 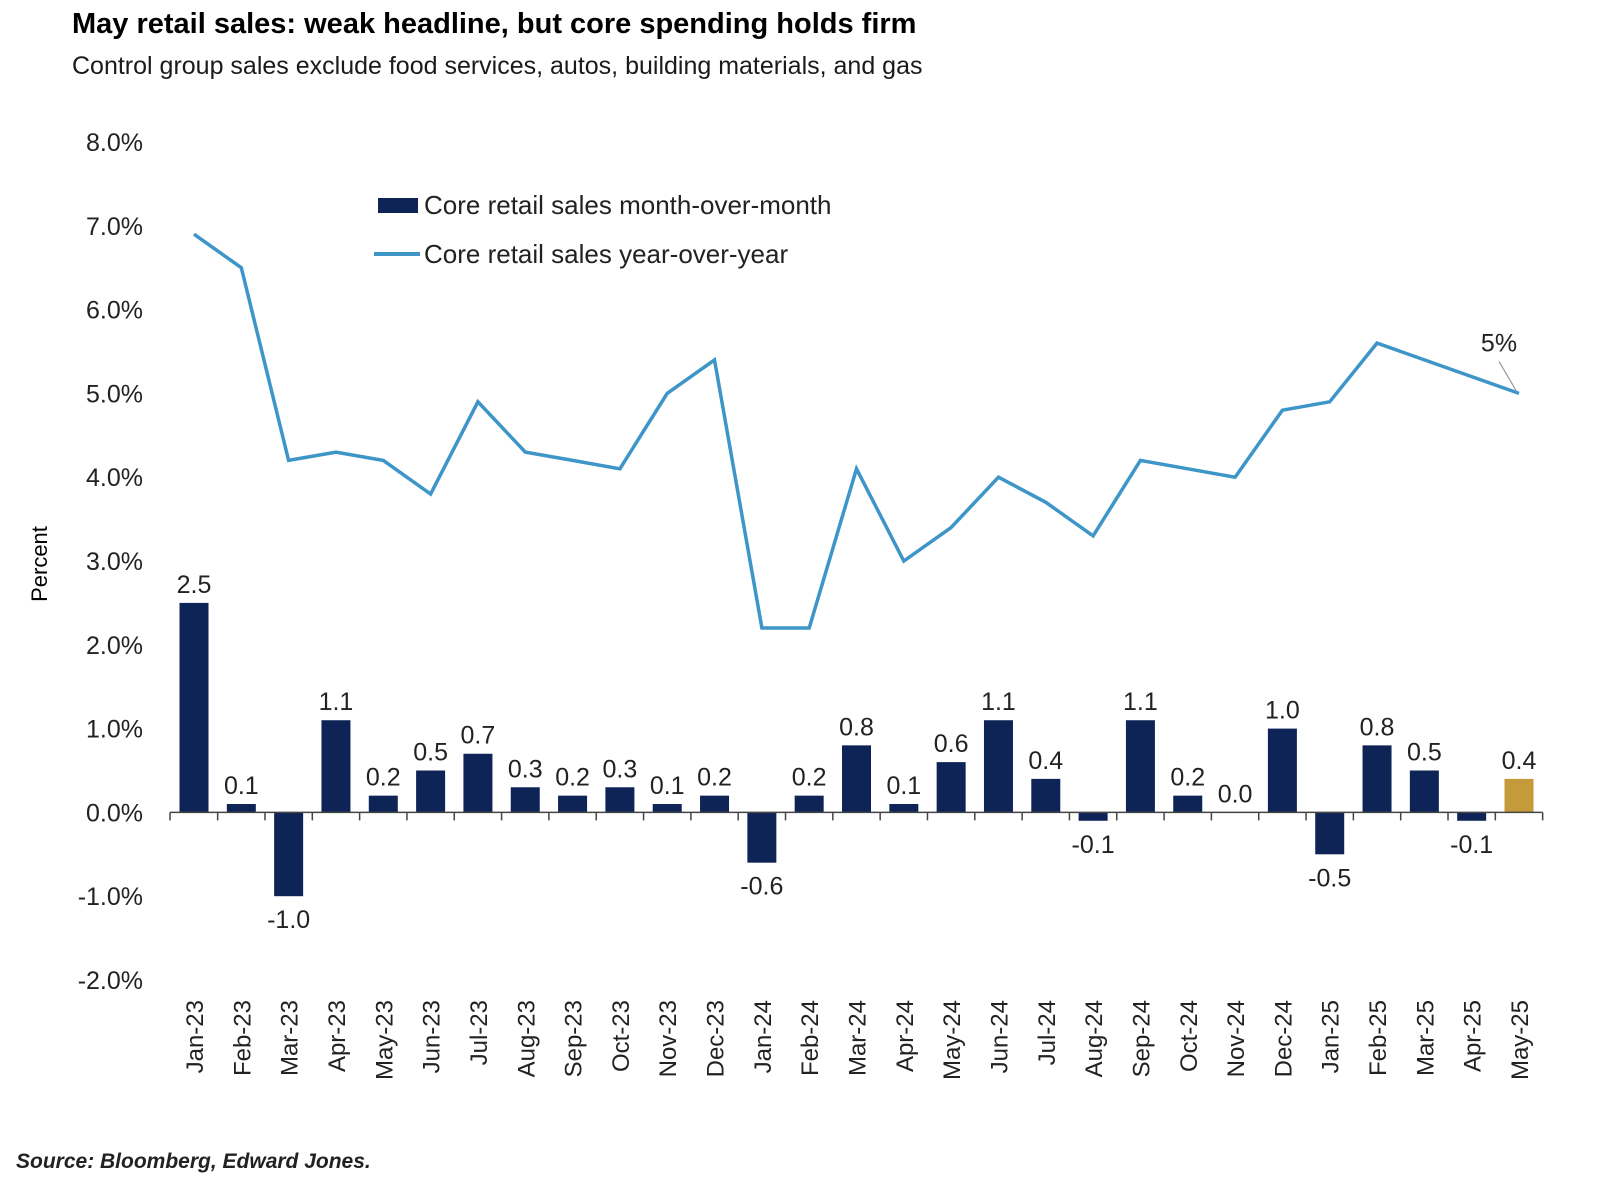 I want to click on bar-data-label: 0.7, so click(x=478, y=736).